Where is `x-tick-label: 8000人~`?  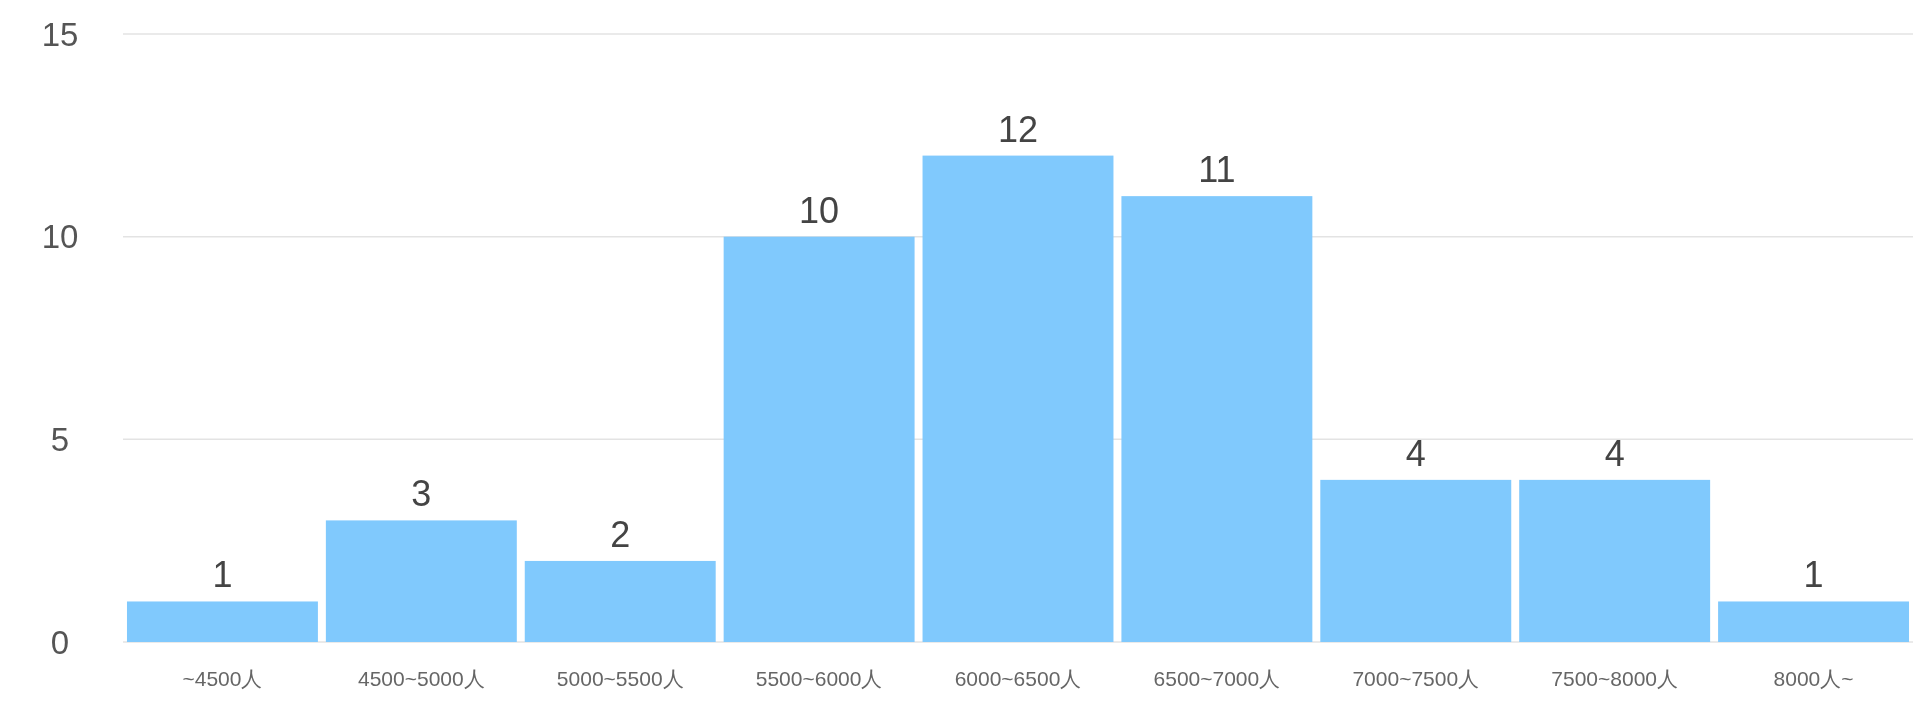
x-tick-label: 8000人~ is located at coordinates (1813, 678).